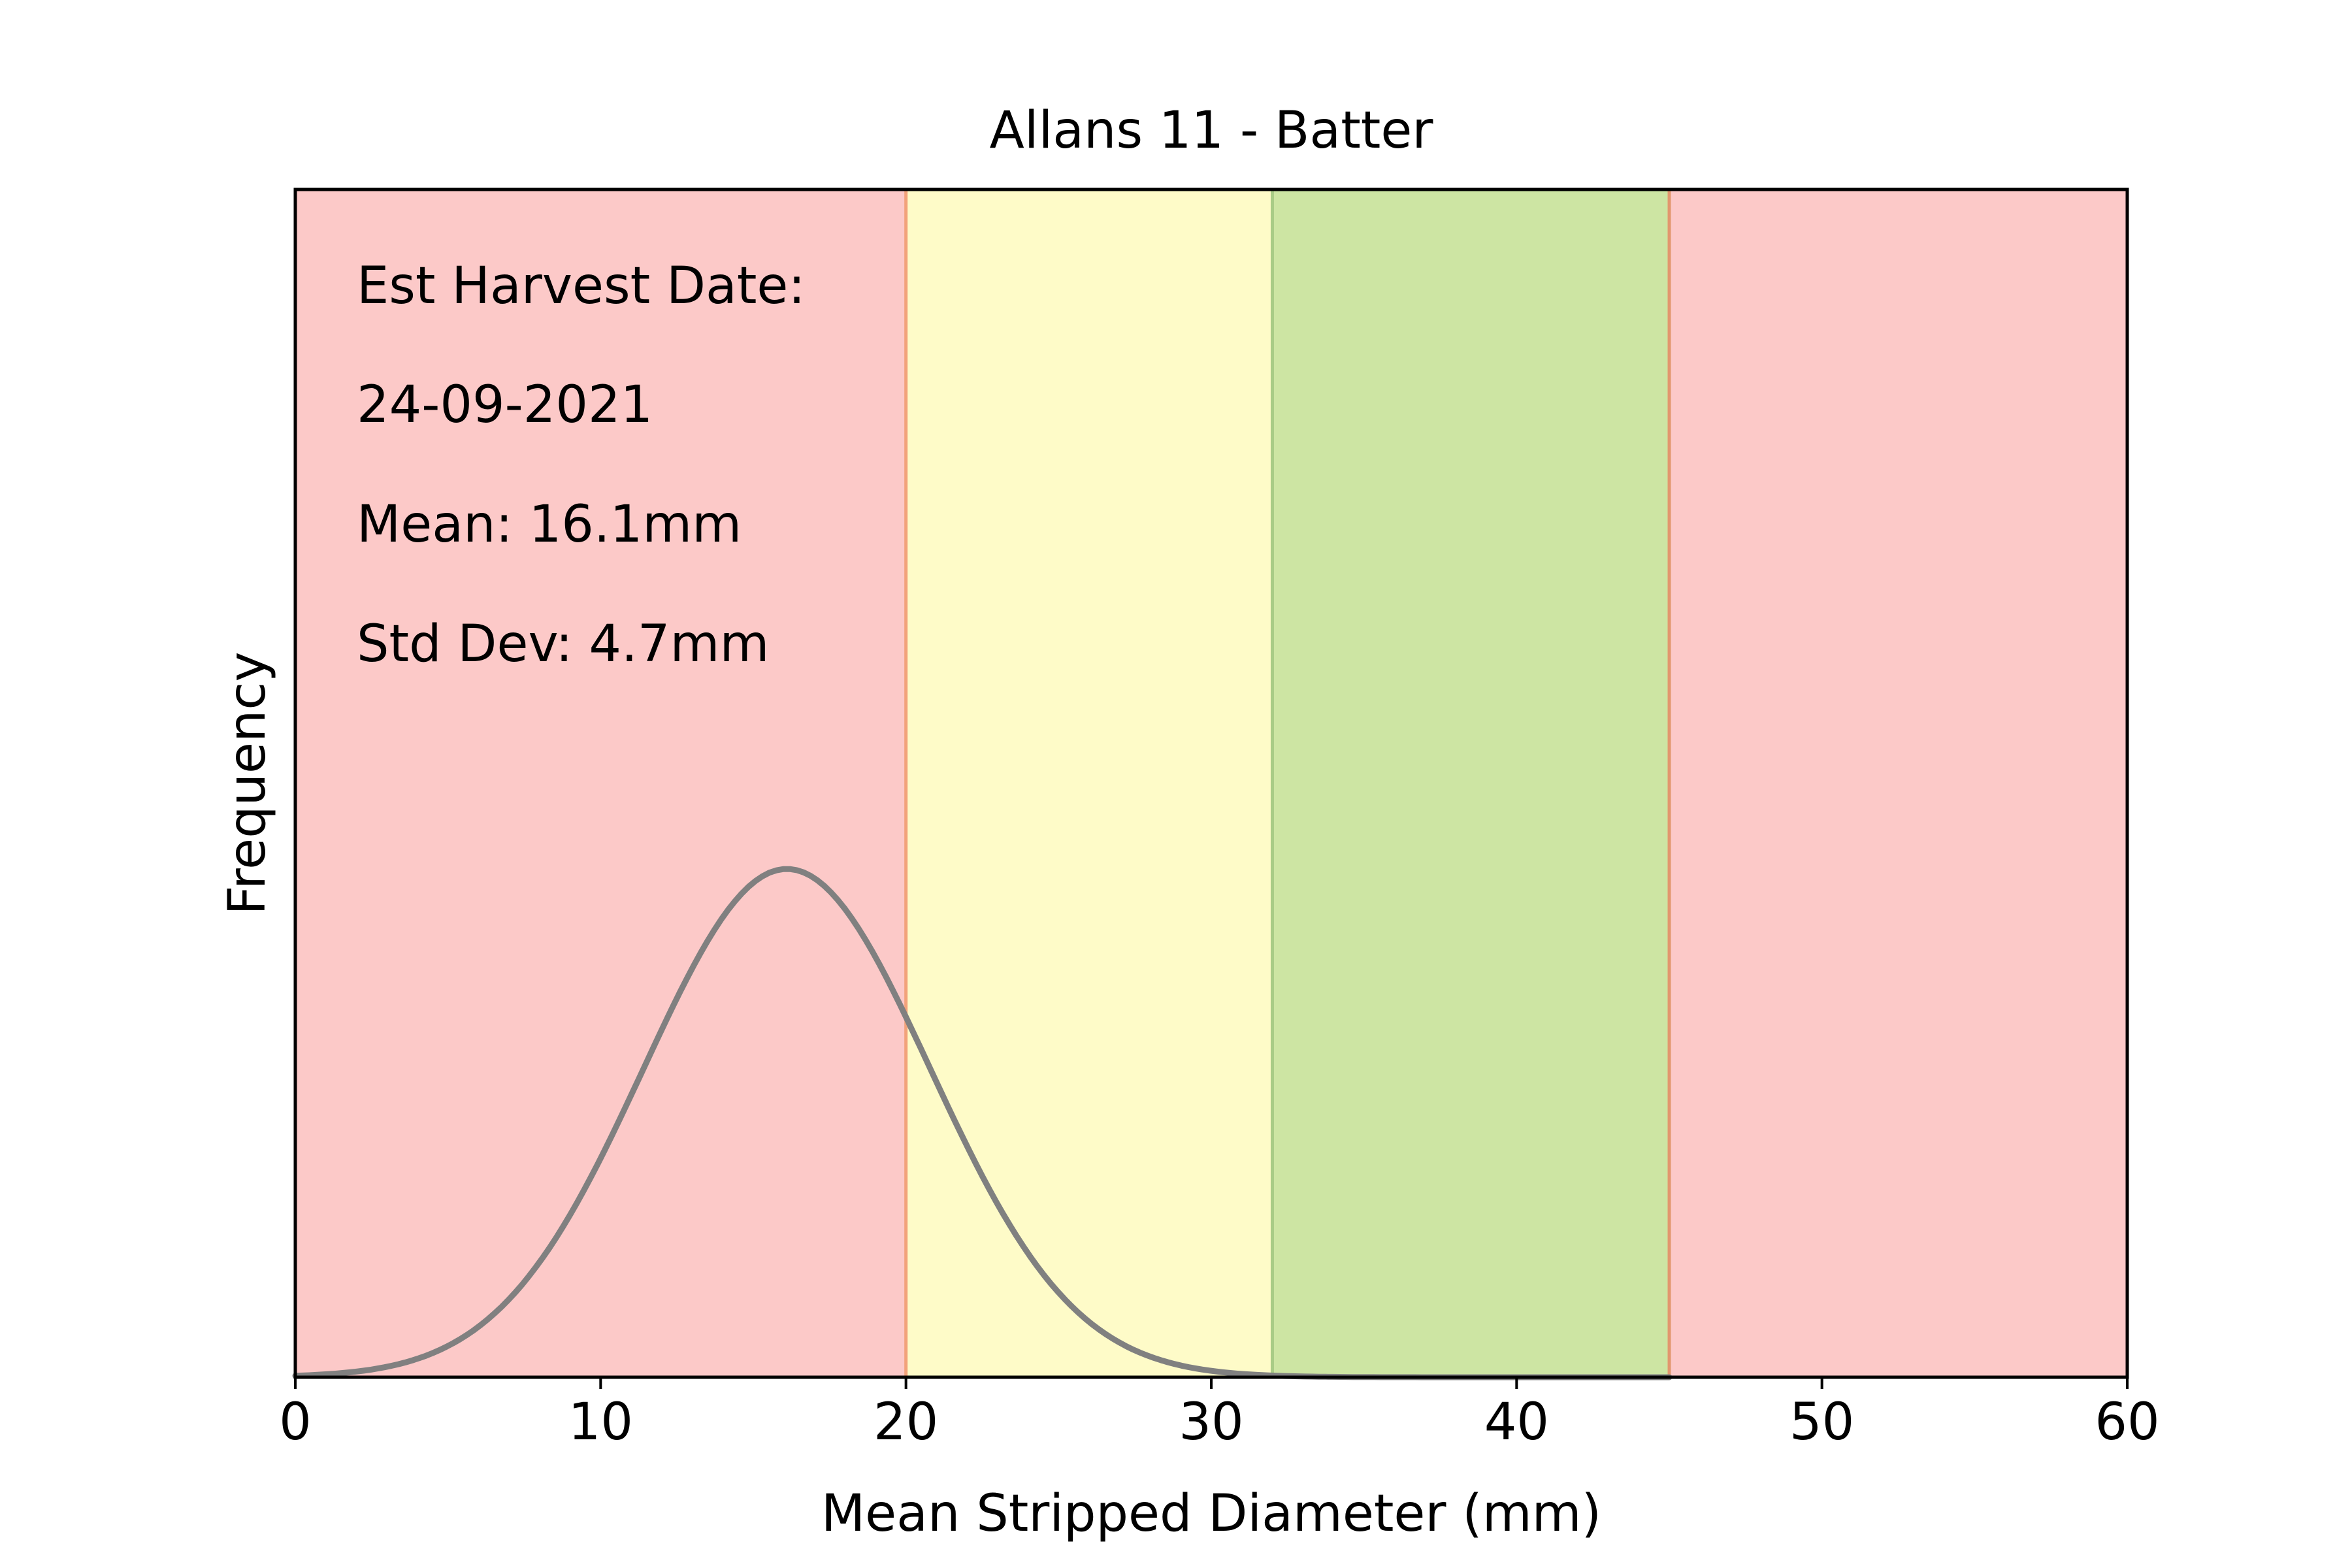 The width and height of the screenshot is (2352, 1568). What do you see at coordinates (563, 644) in the screenshot?
I see `std-dev-annotation: Std Dev: 4.7mm` at bounding box center [563, 644].